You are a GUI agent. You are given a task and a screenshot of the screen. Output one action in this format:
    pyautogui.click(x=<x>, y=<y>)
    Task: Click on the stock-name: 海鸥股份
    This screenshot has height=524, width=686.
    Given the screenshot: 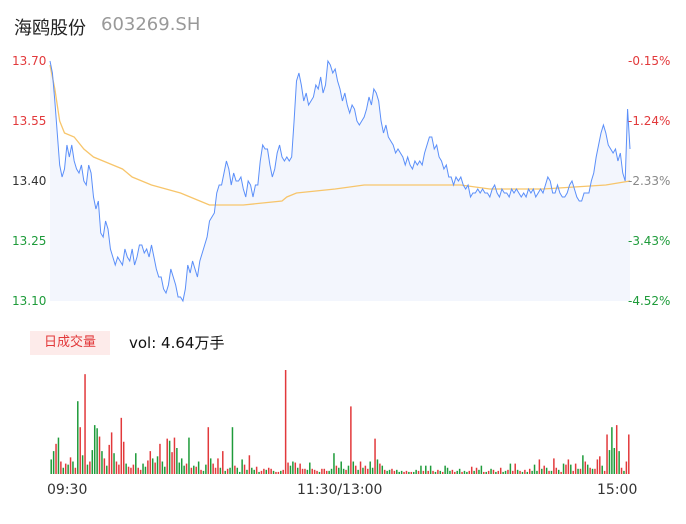 What is the action you would take?
    pyautogui.click(x=50, y=28)
    